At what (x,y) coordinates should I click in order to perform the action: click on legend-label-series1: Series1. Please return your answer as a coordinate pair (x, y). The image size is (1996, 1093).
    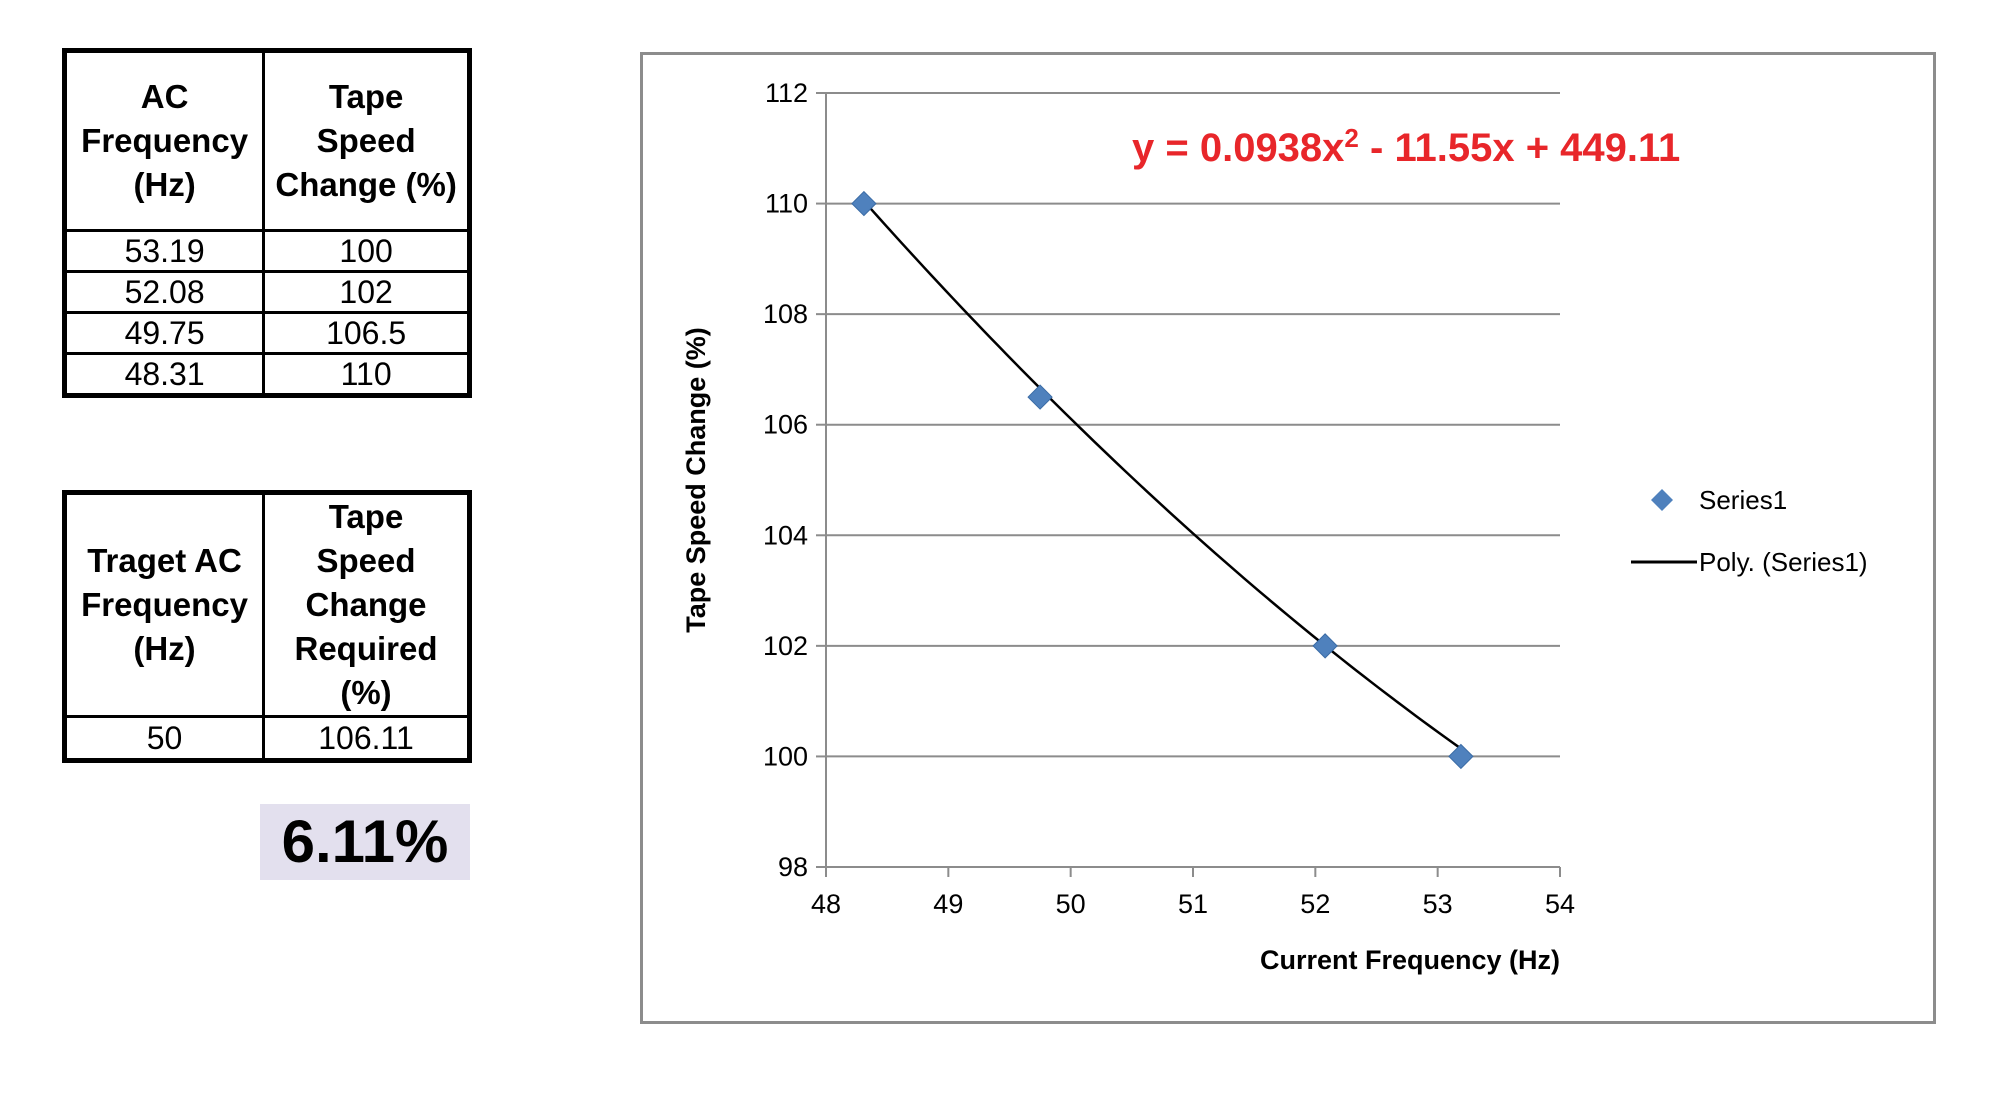
    Looking at the image, I should click on (1743, 500).